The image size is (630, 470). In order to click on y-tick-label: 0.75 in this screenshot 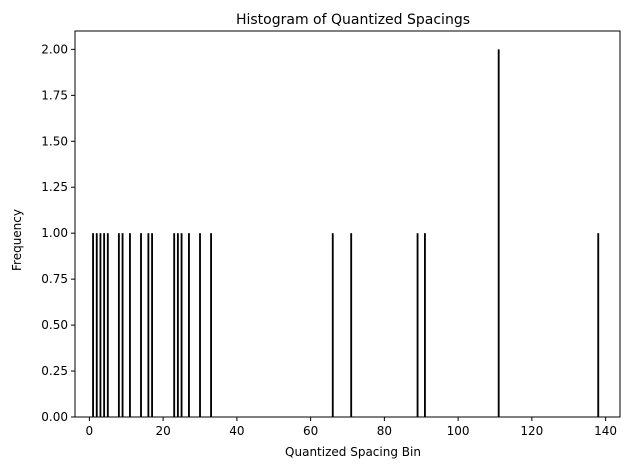, I will do `click(54, 279)`.